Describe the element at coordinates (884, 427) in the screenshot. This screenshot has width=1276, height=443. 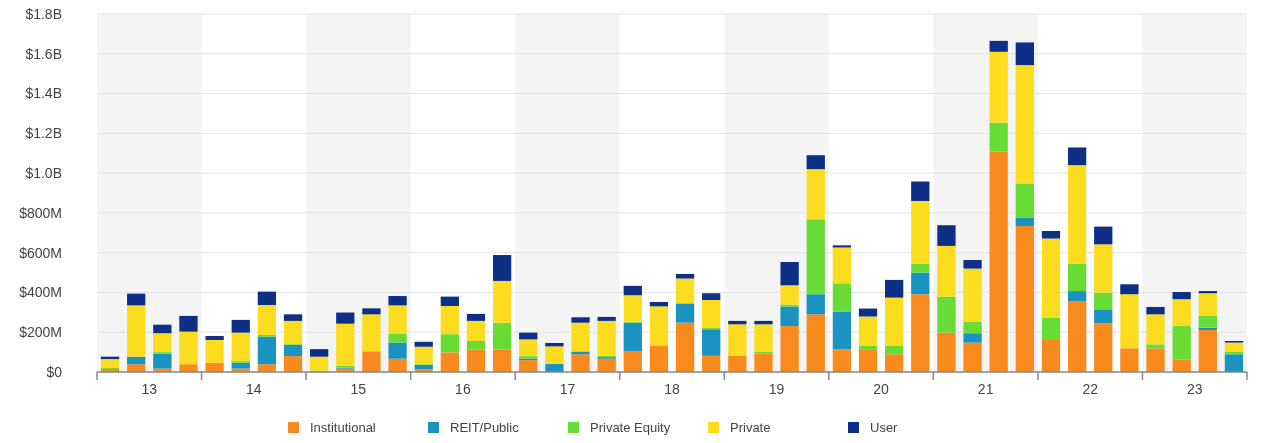
I see `legend-label: User` at that location.